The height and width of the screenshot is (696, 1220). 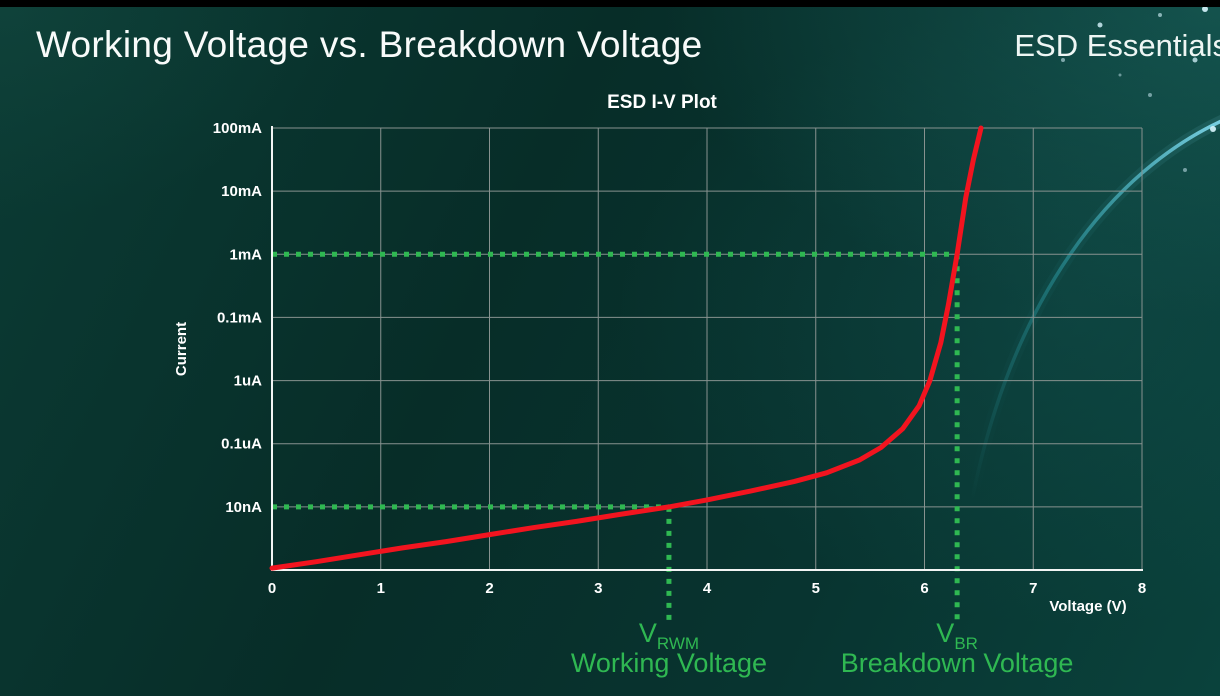 I want to click on x-tick-label: 6, so click(x=924, y=588).